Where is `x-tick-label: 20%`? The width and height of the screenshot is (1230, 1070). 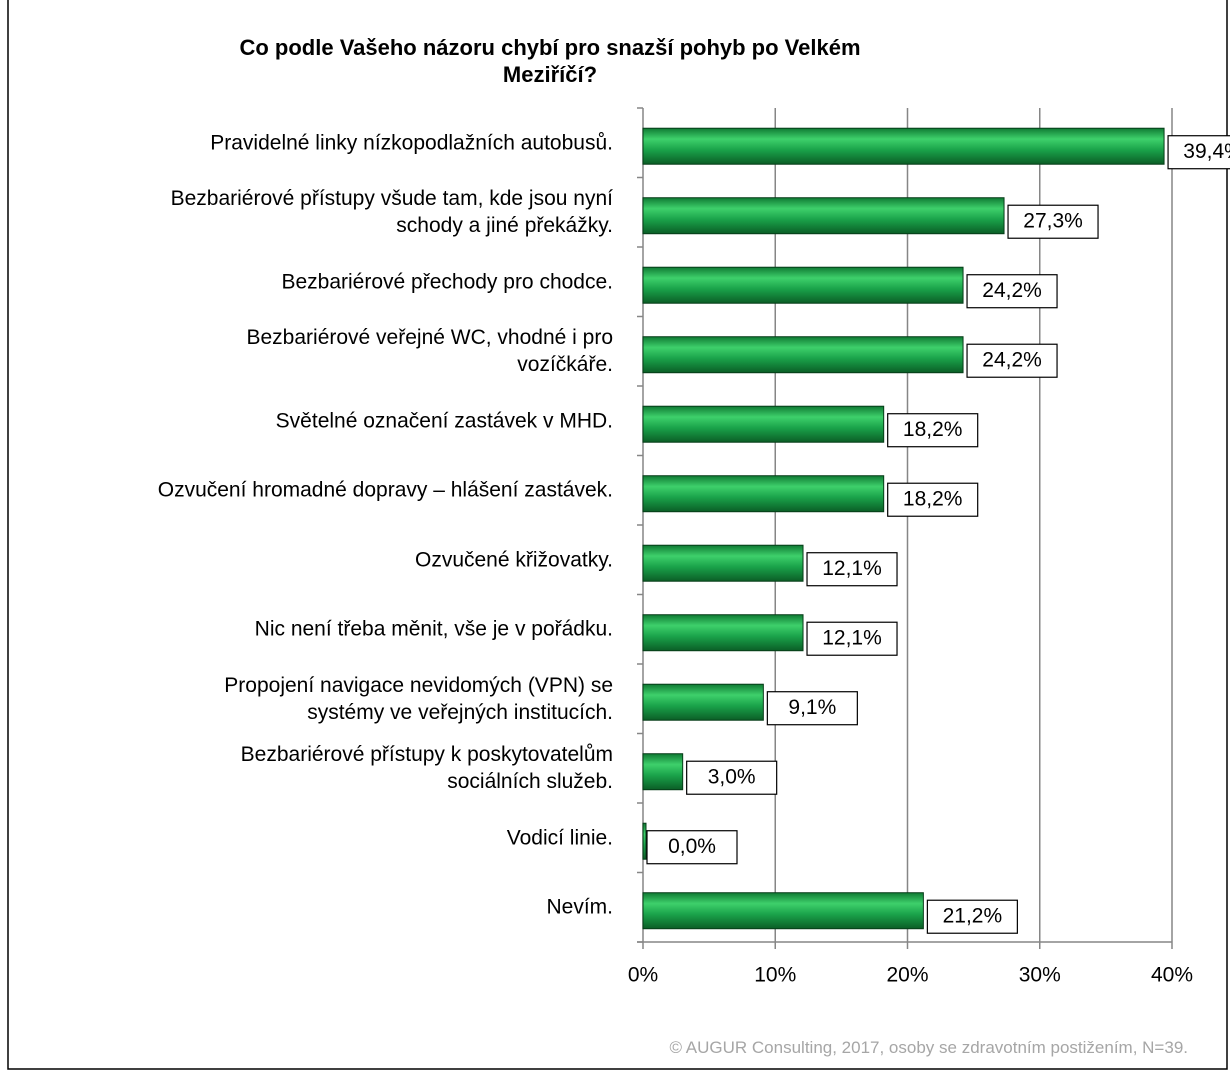 x-tick-label: 20% is located at coordinates (907, 975).